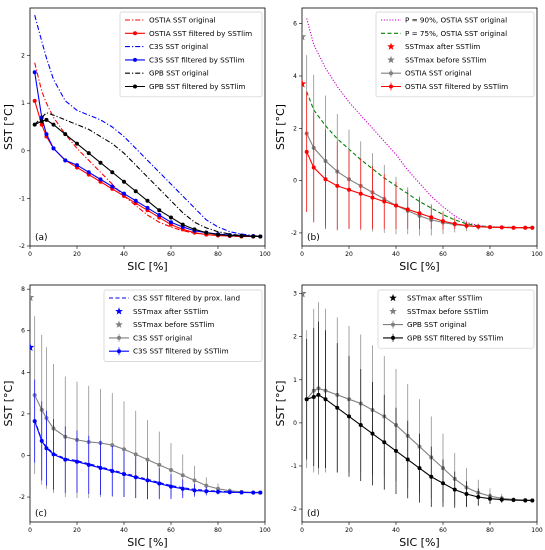  What do you see at coordinates (294, 466) in the screenshot?
I see `y-tick-label: -1` at bounding box center [294, 466].